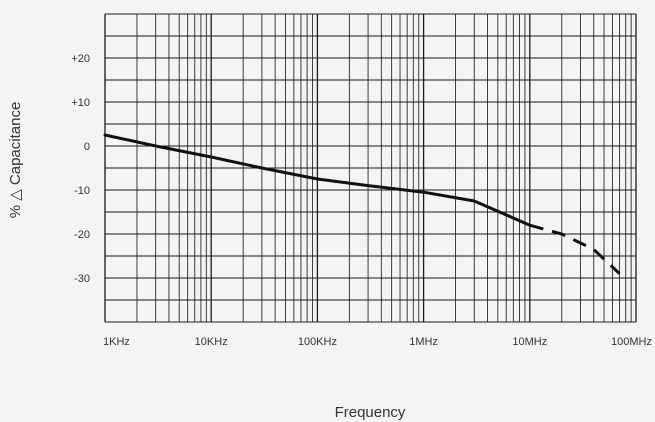 Image resolution: width=655 pixels, height=422 pixels. Describe the element at coordinates (82, 191) in the screenshot. I see `y-tick-label: -10` at that location.